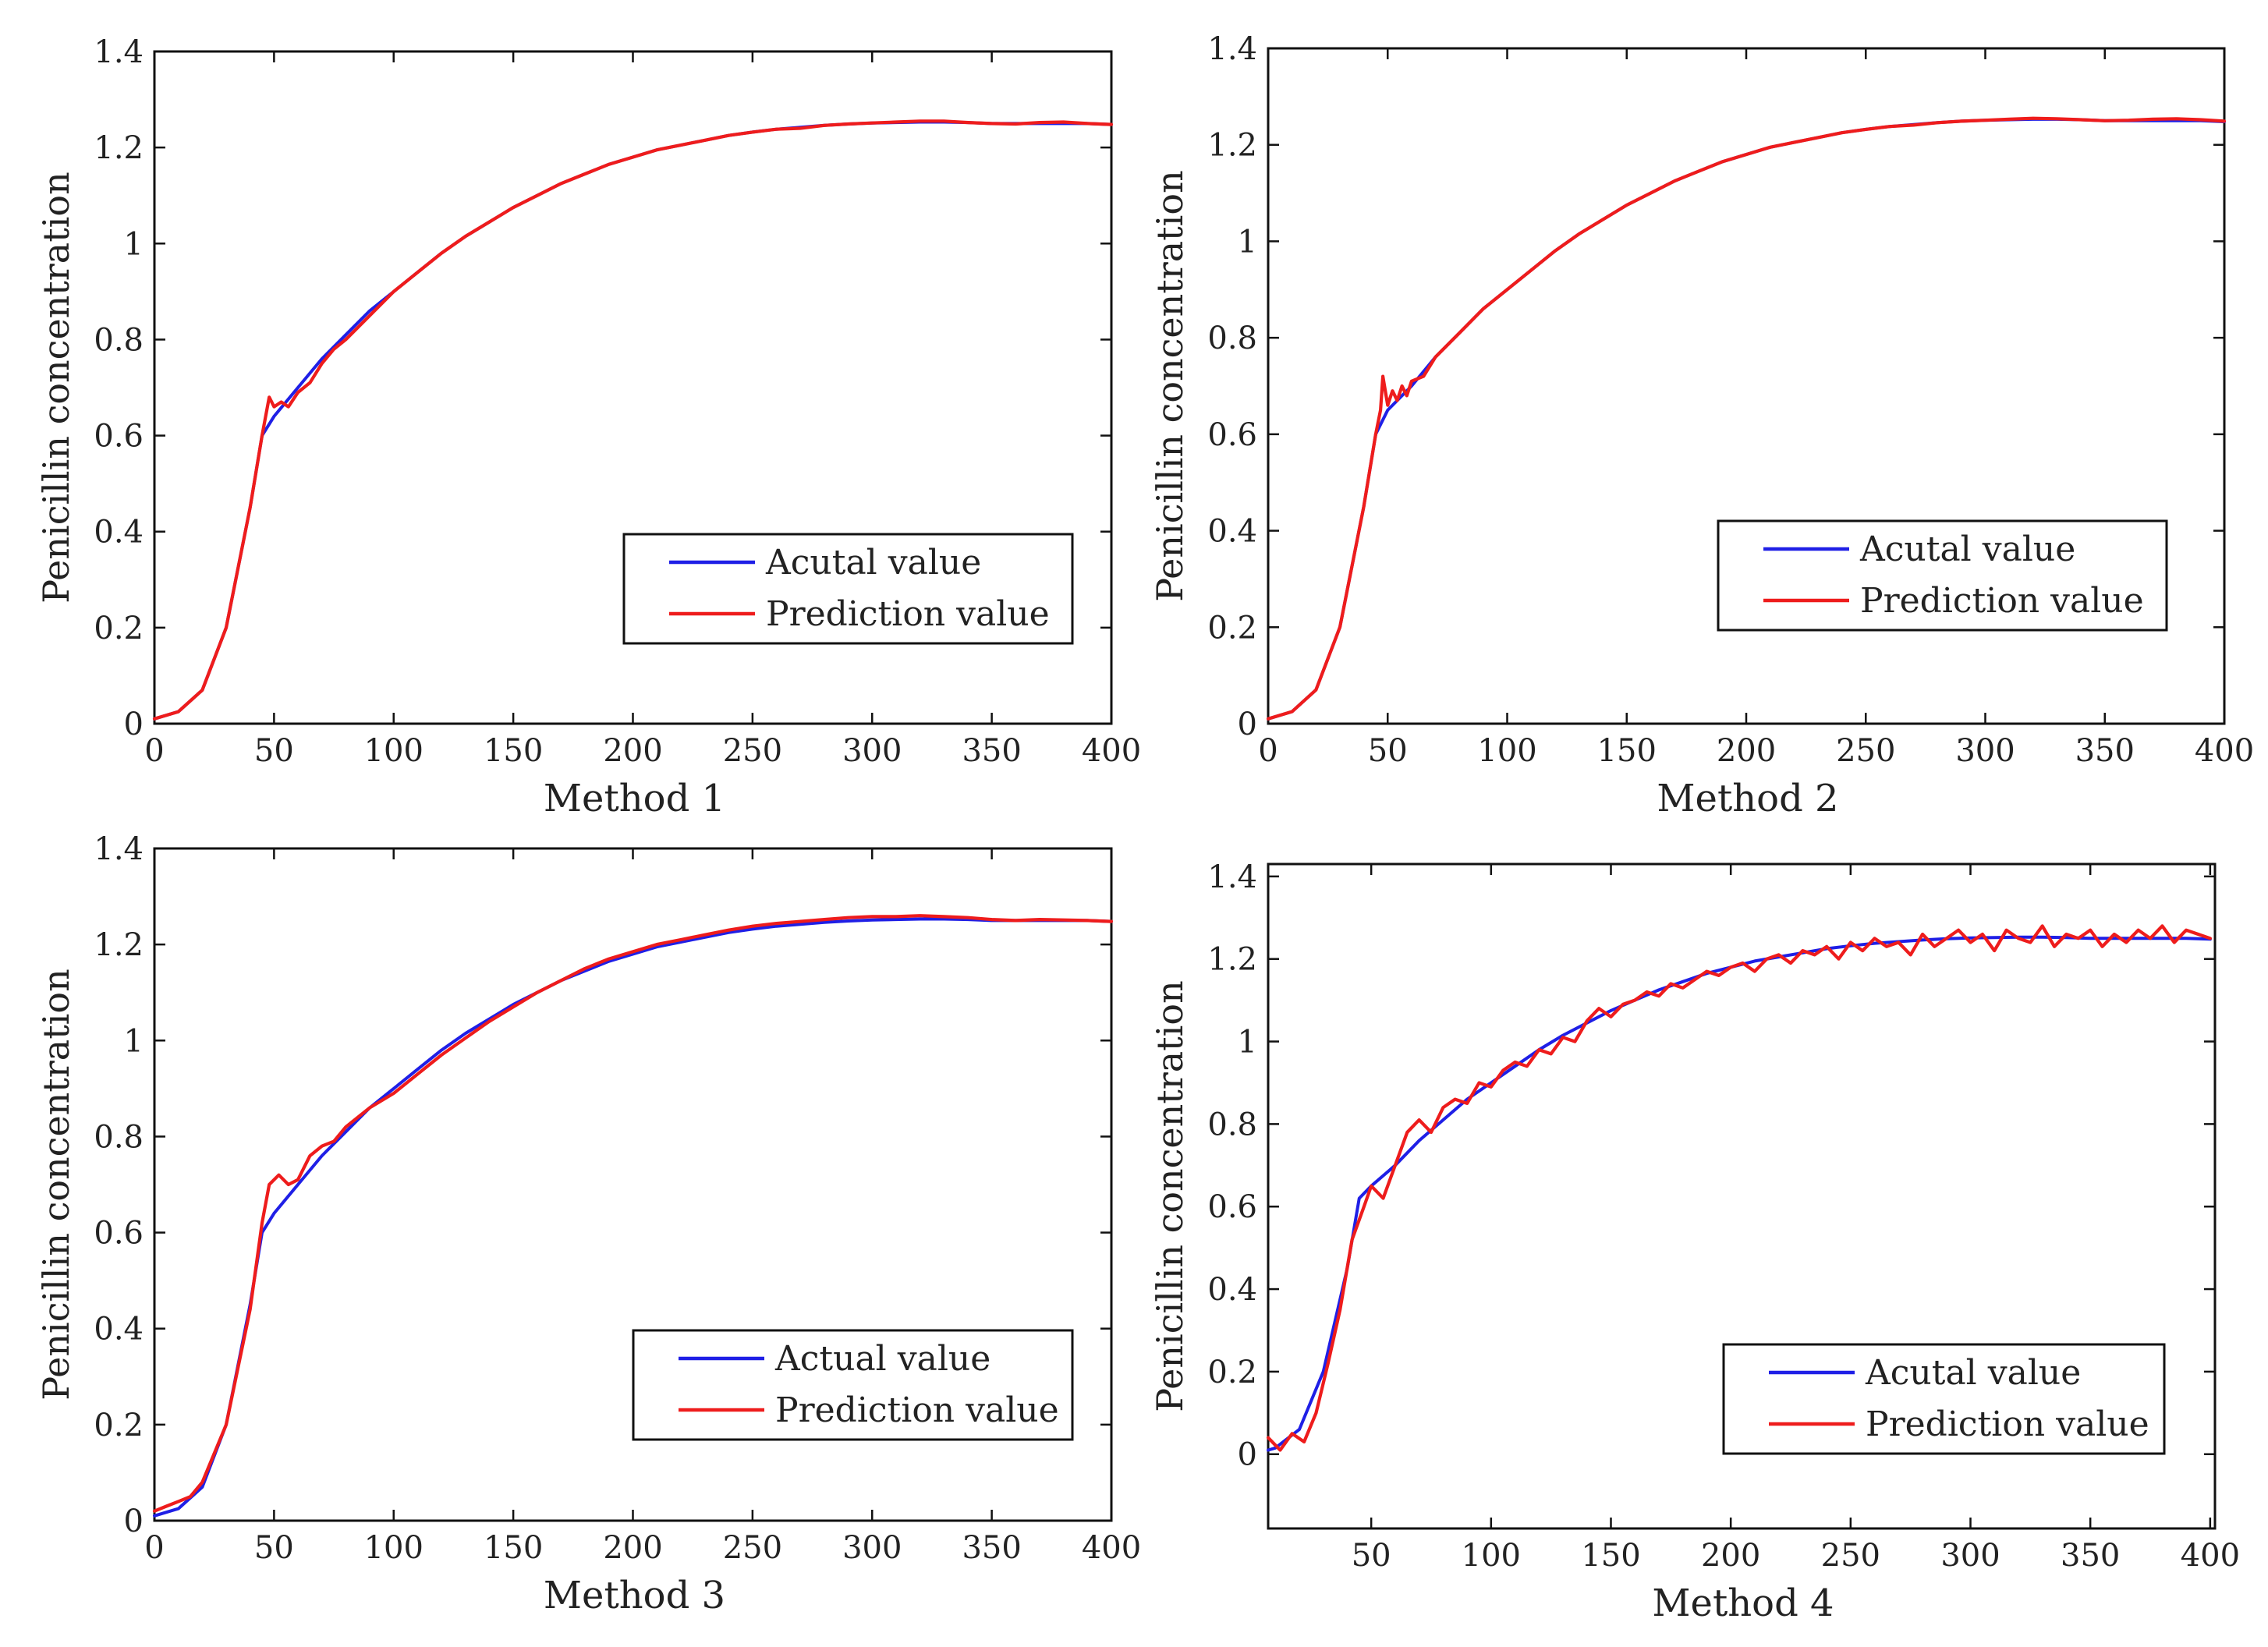  Describe the element at coordinates (634, 798) in the screenshot. I see `x-axis-label: Method 1` at that location.